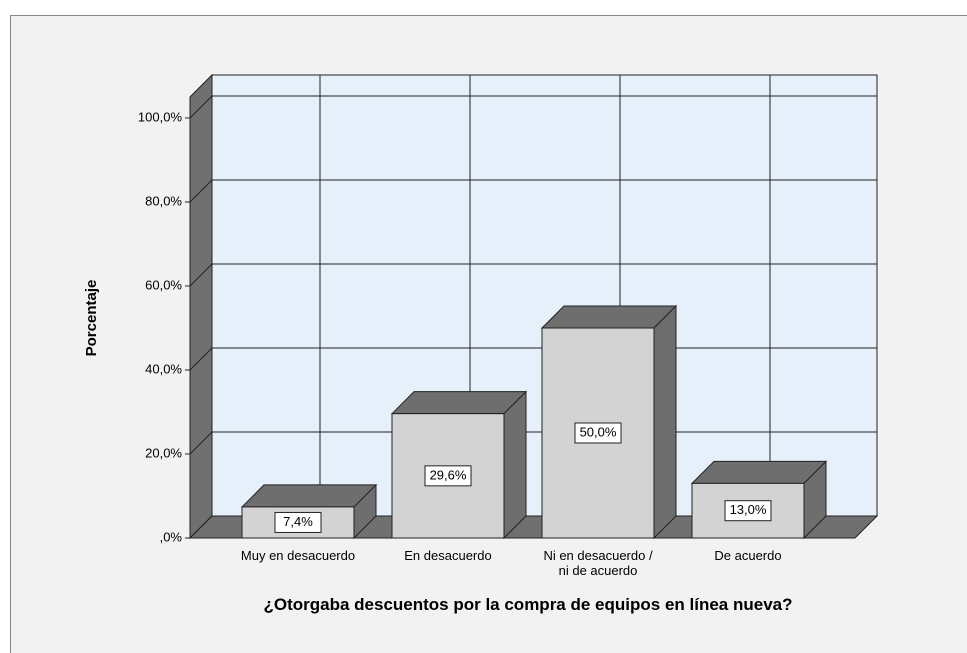 The width and height of the screenshot is (967, 653). I want to click on value-label: 7,4%, so click(298, 521).